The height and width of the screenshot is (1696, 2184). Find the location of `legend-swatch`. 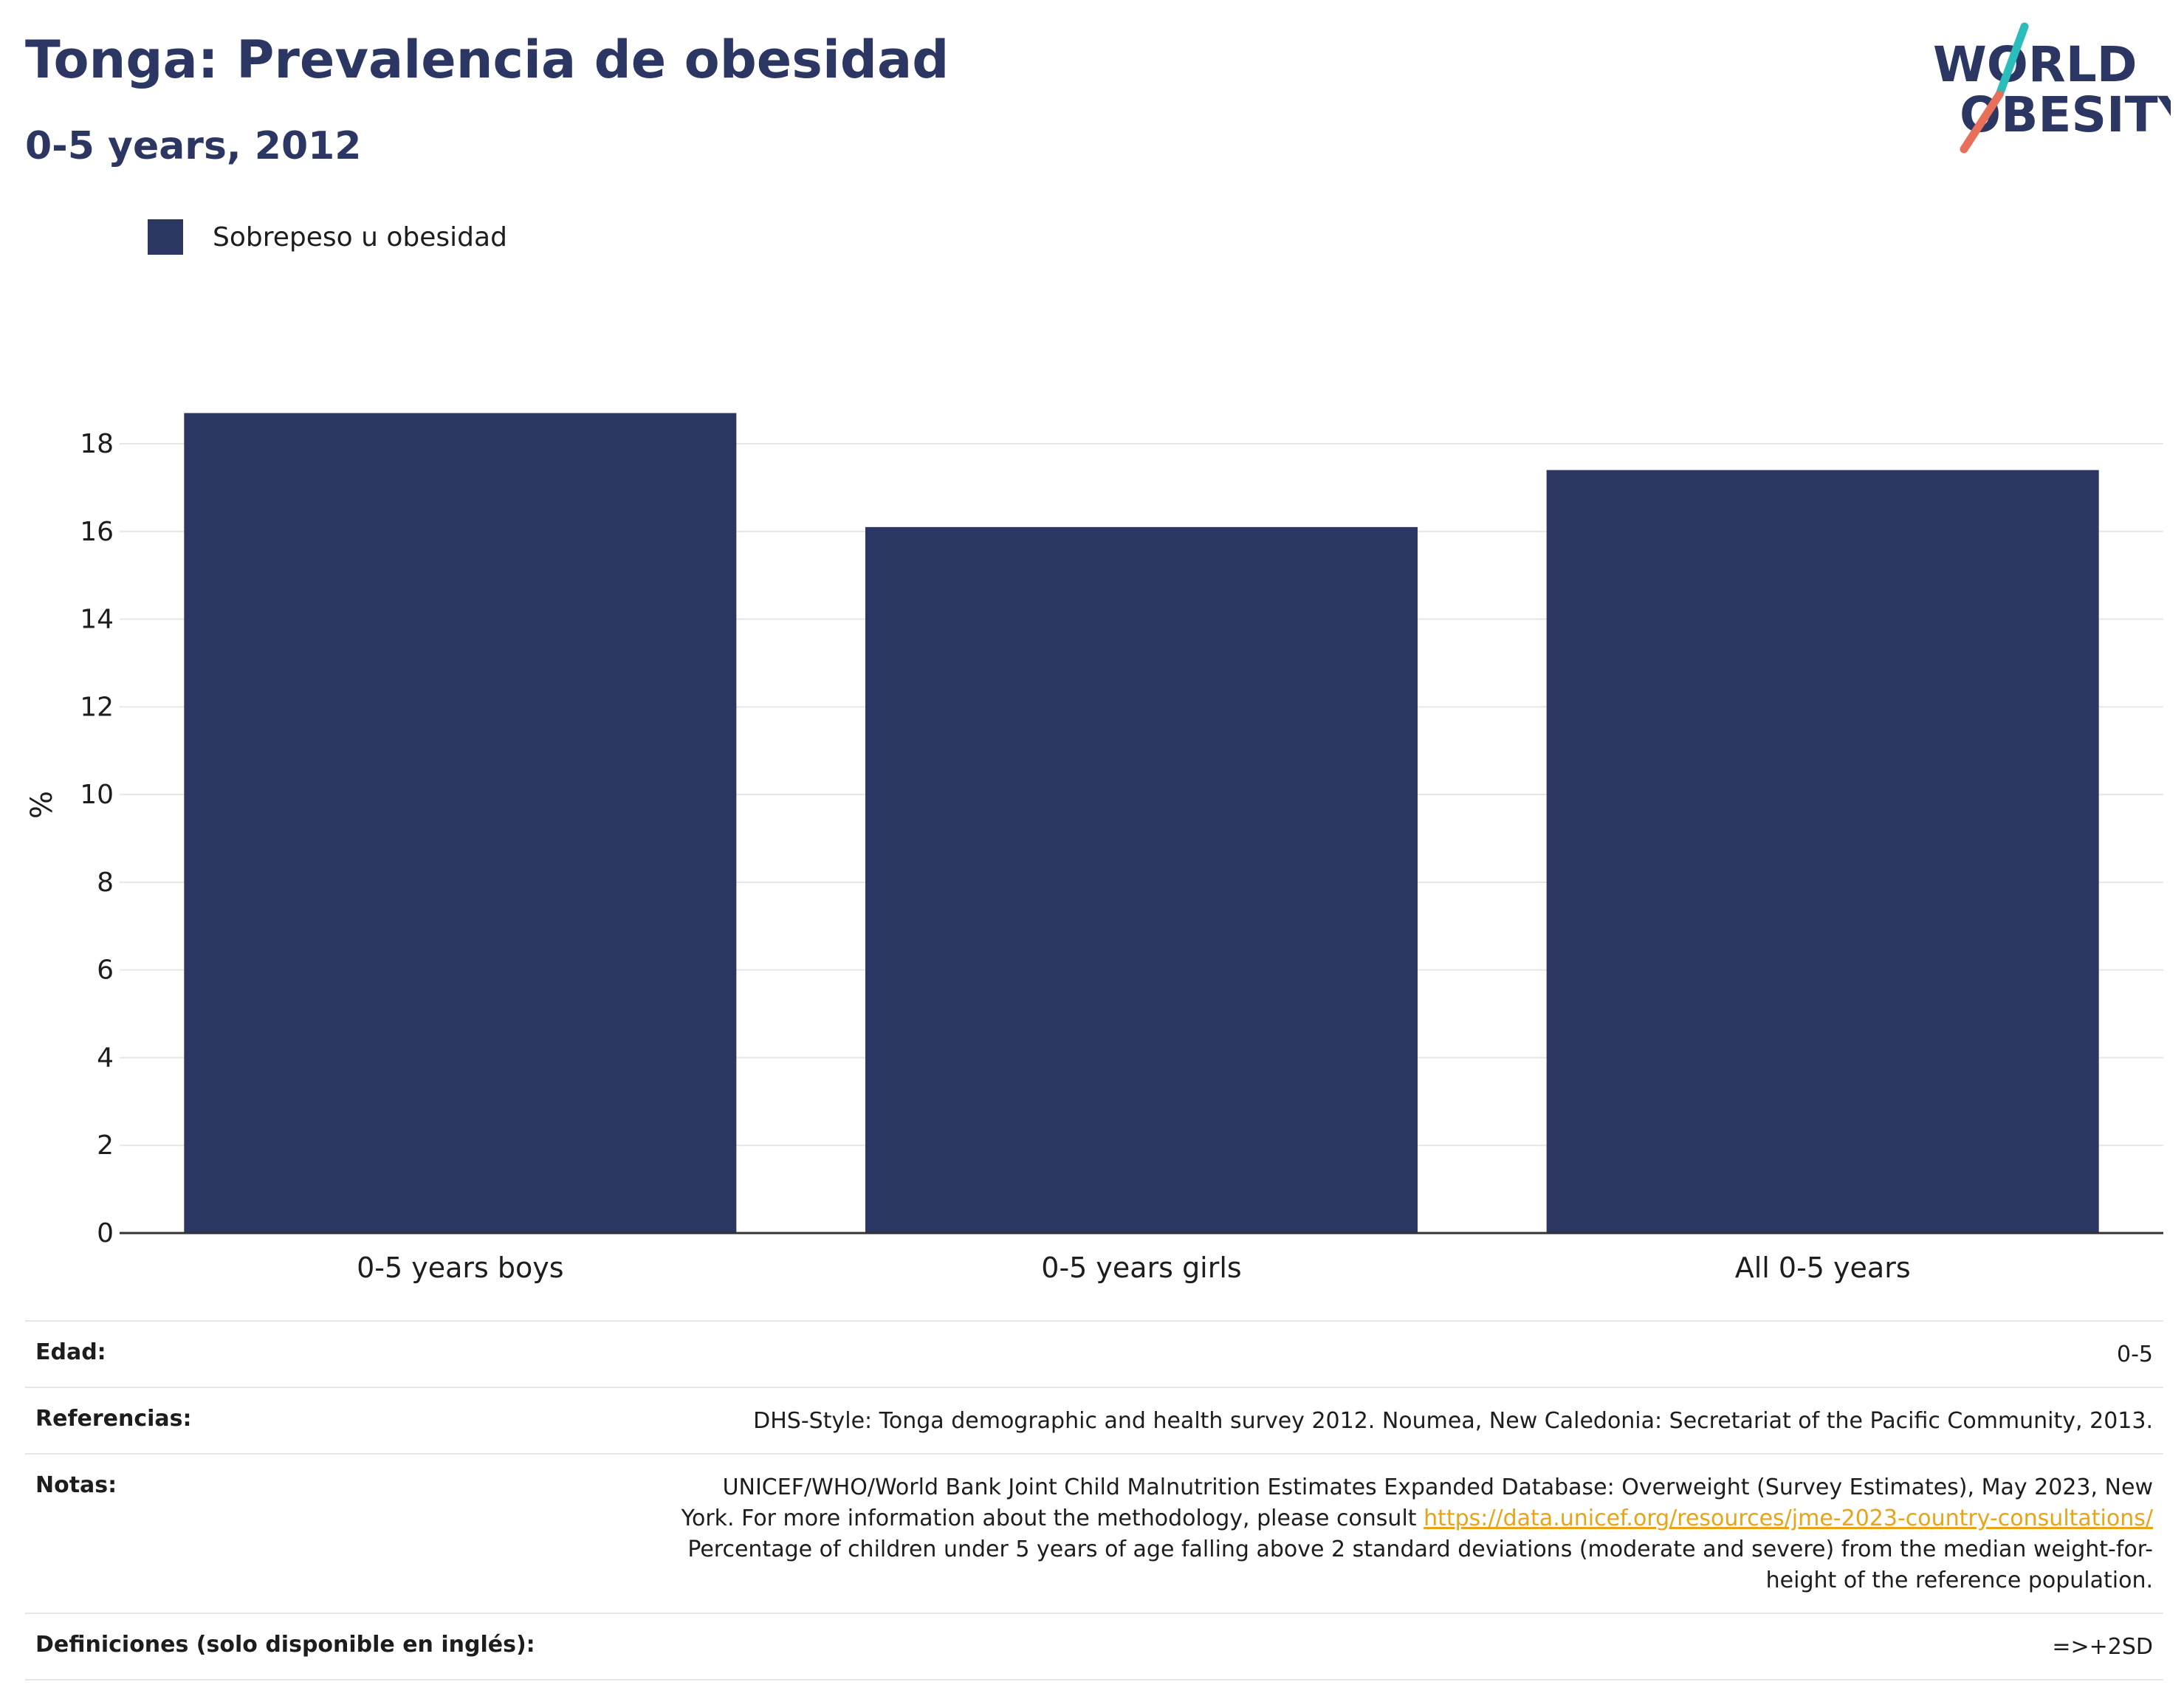

legend-swatch is located at coordinates (165, 237).